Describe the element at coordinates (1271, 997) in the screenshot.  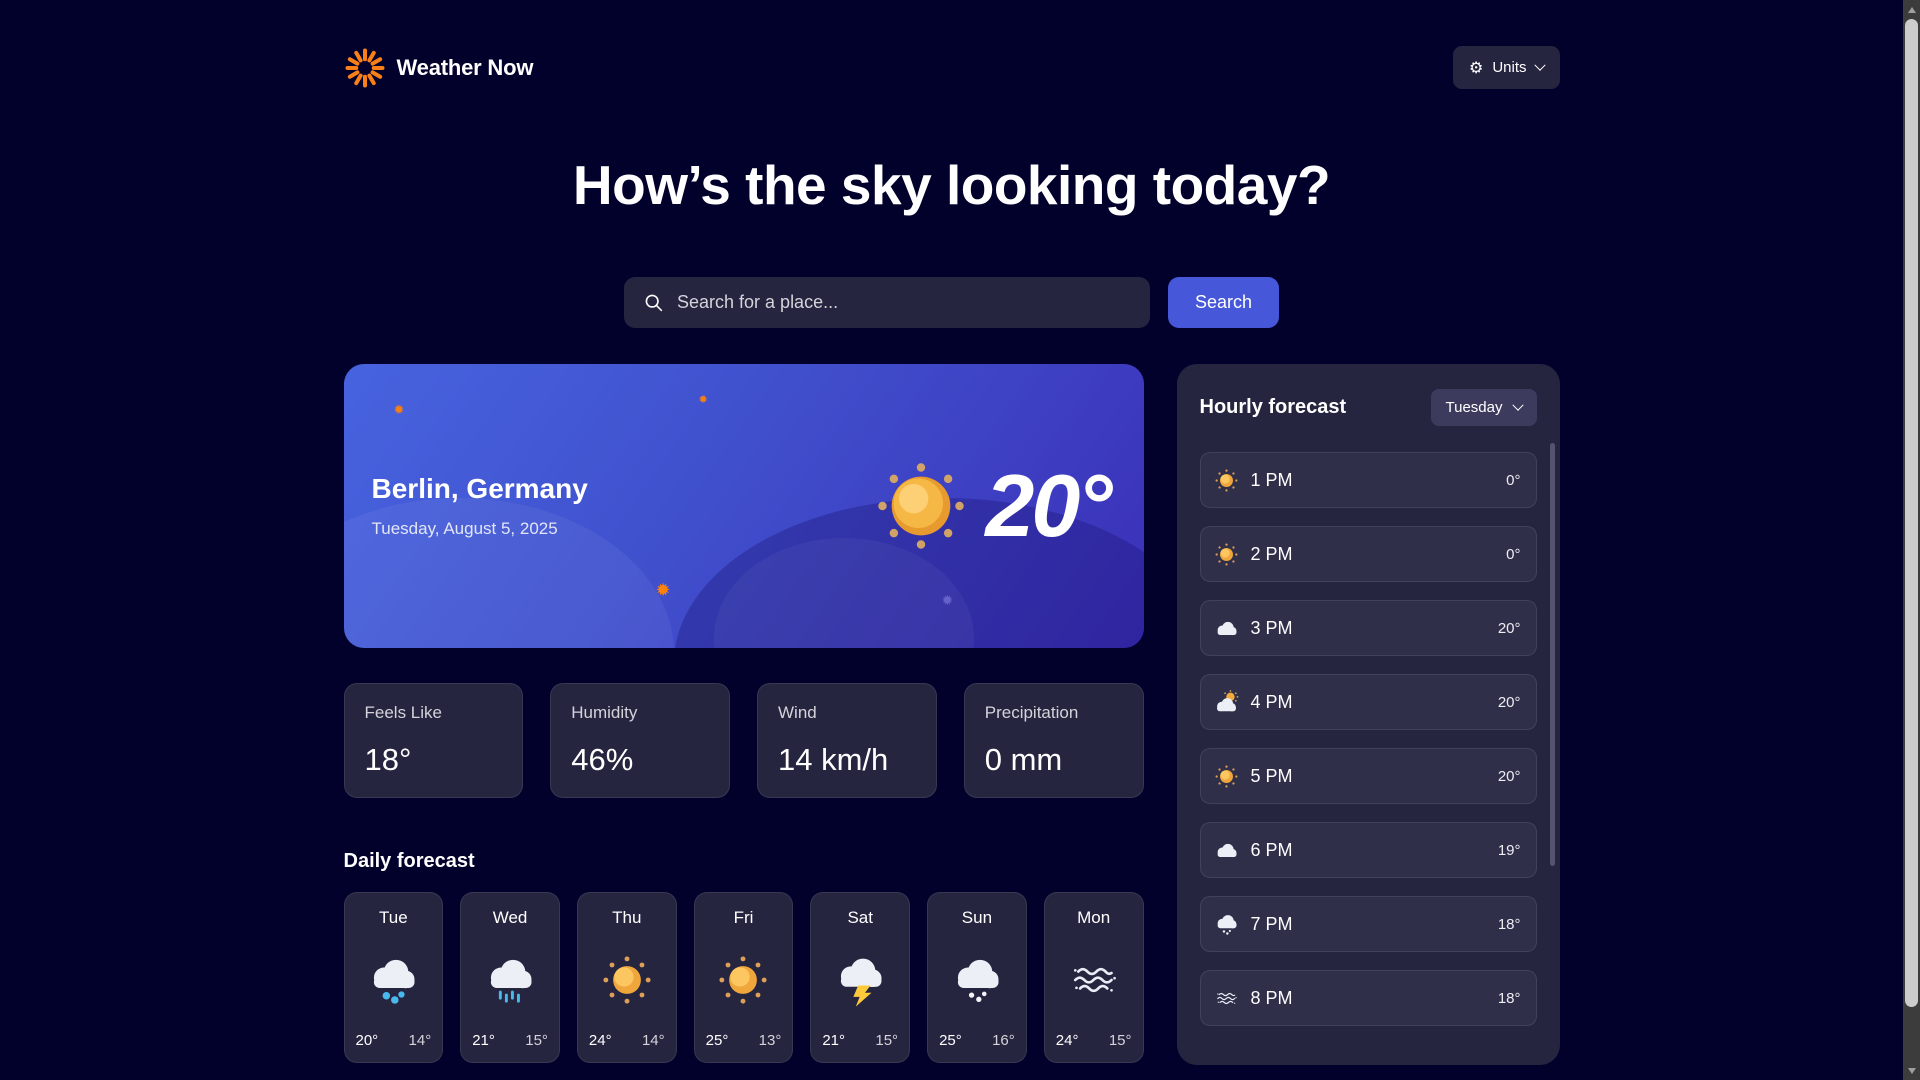
I see `hour-label: 8 PM` at that location.